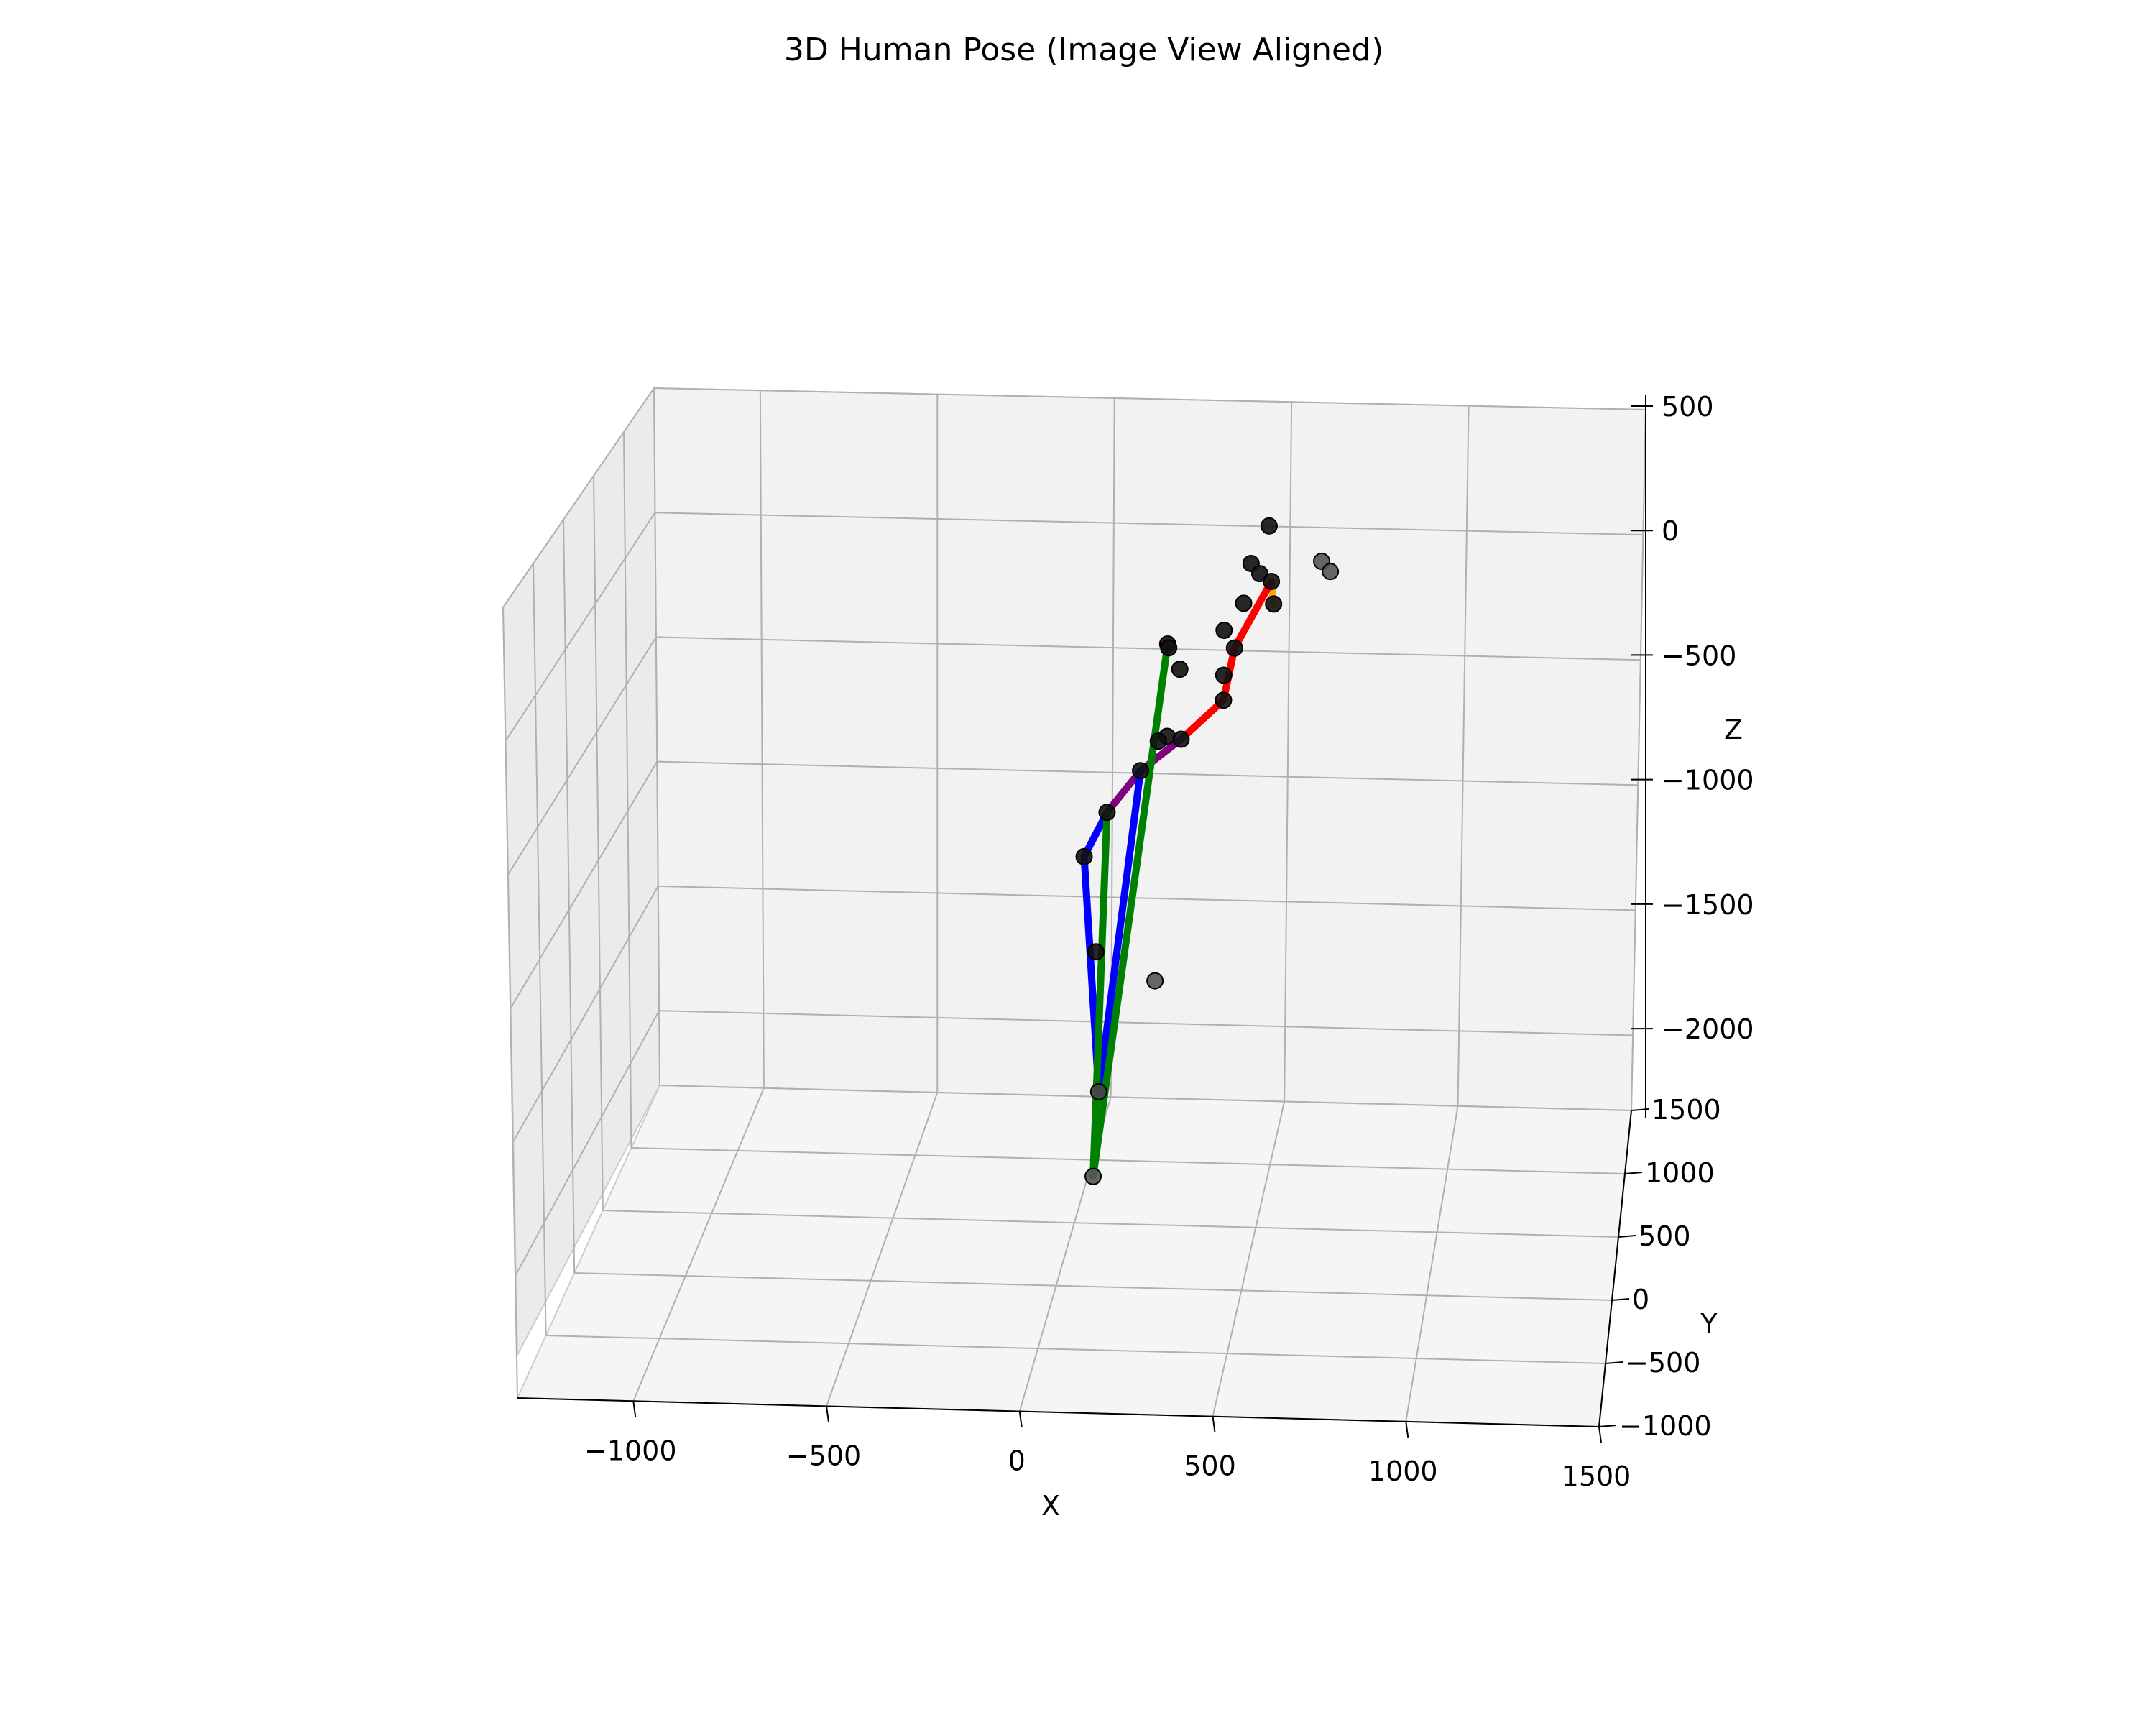  What do you see at coordinates (1665, 1426) in the screenshot?
I see `y-tick-label: −1000` at bounding box center [1665, 1426].